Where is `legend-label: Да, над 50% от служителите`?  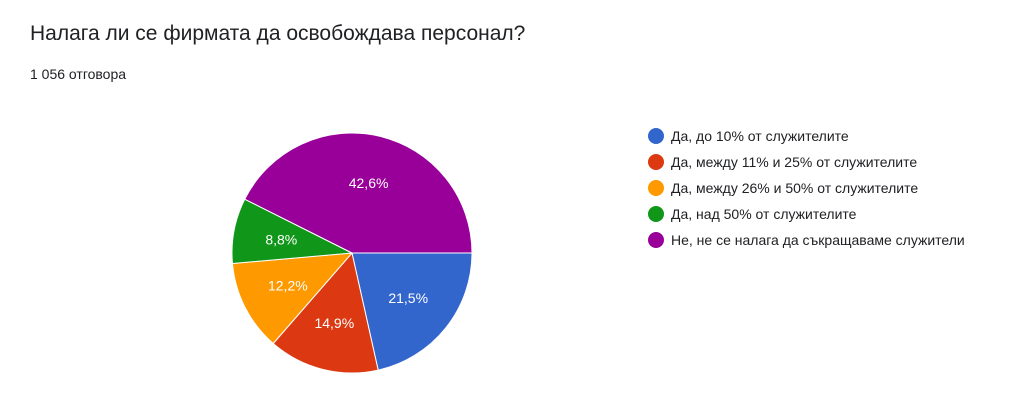
legend-label: Да, над 50% от служителите is located at coordinates (764, 214).